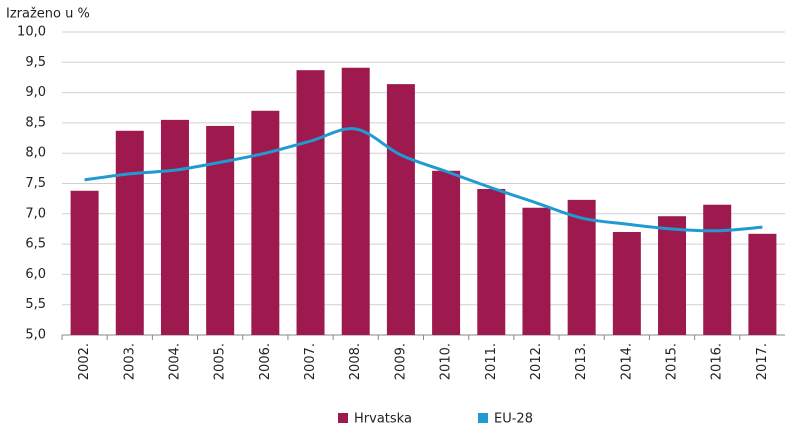 The image size is (795, 434). Describe the element at coordinates (400, 361) in the screenshot. I see `x-tick-label: 2009.` at that location.